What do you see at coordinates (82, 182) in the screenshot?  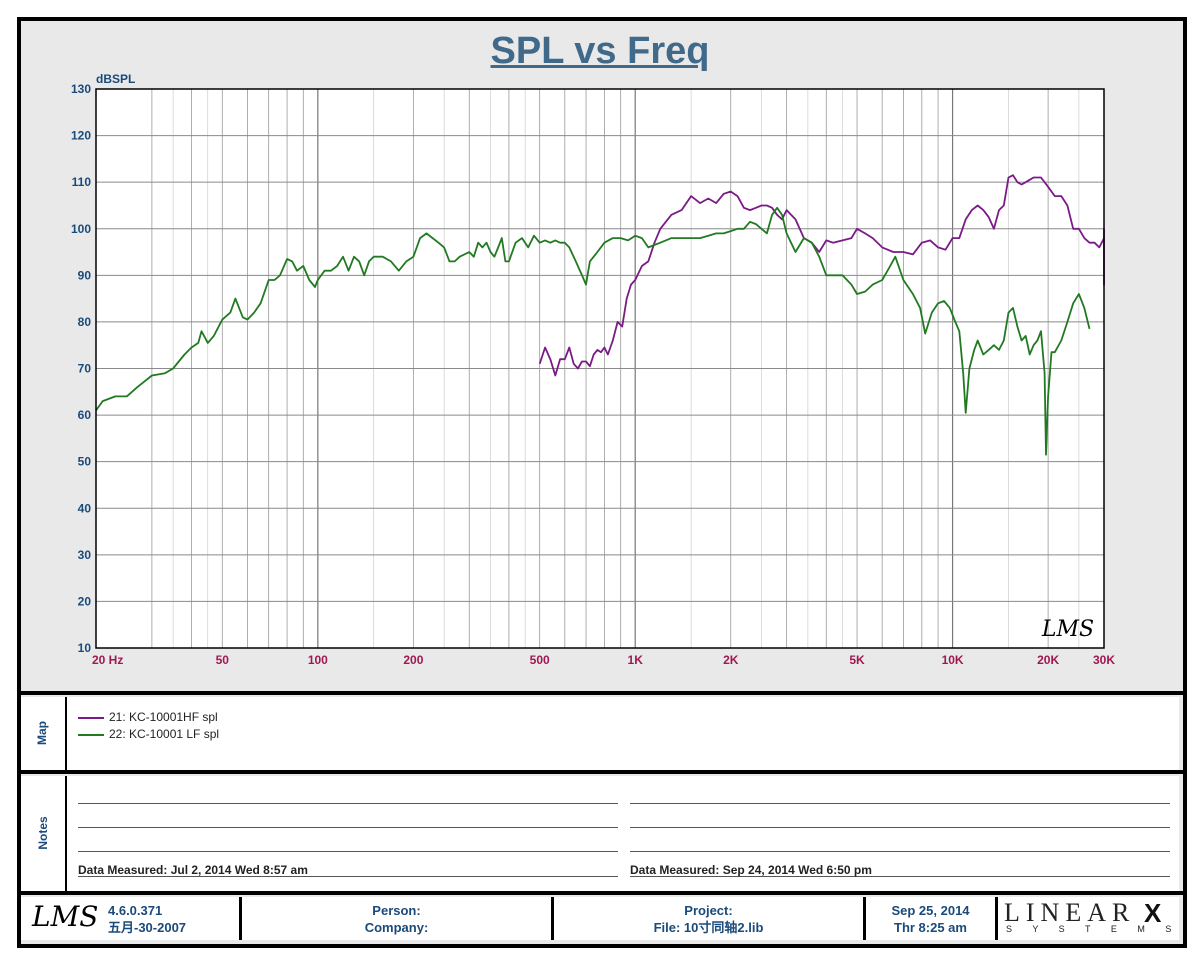 I see `y-tick-label: 110` at bounding box center [82, 182].